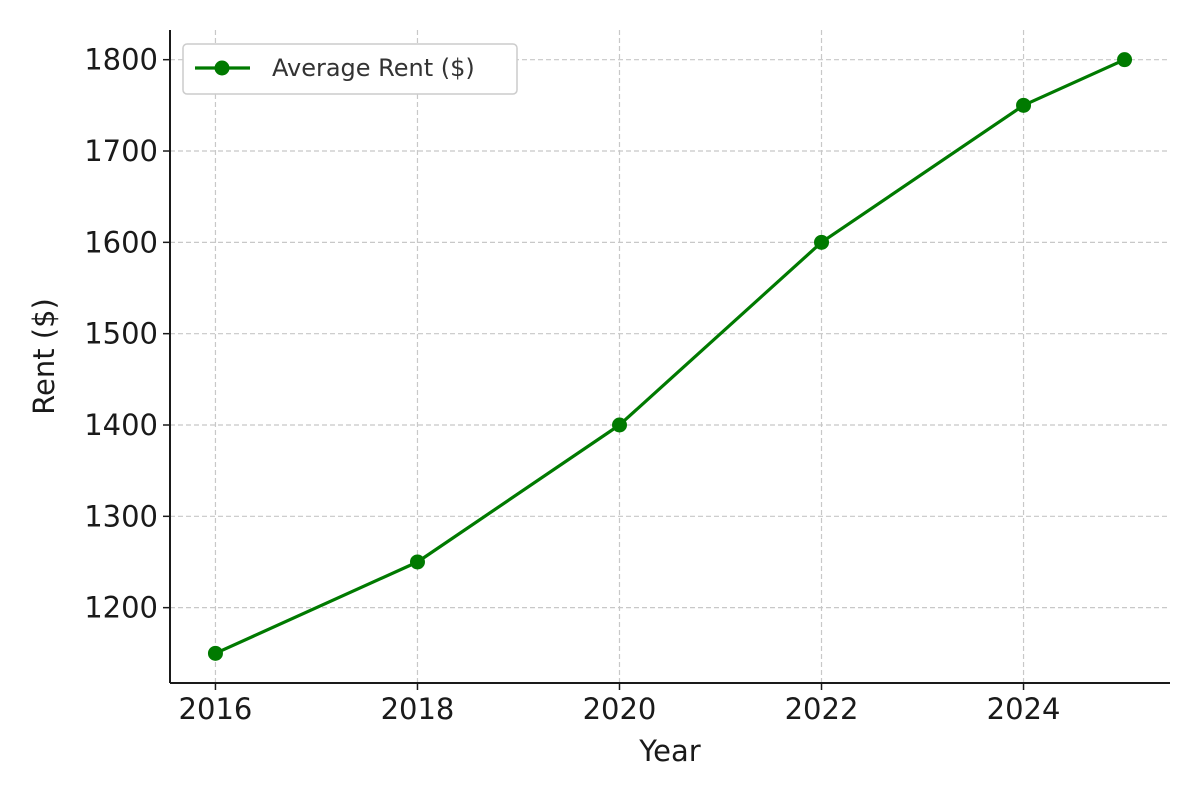  What do you see at coordinates (121, 516) in the screenshot?
I see `y-tick-label: 1300` at bounding box center [121, 516].